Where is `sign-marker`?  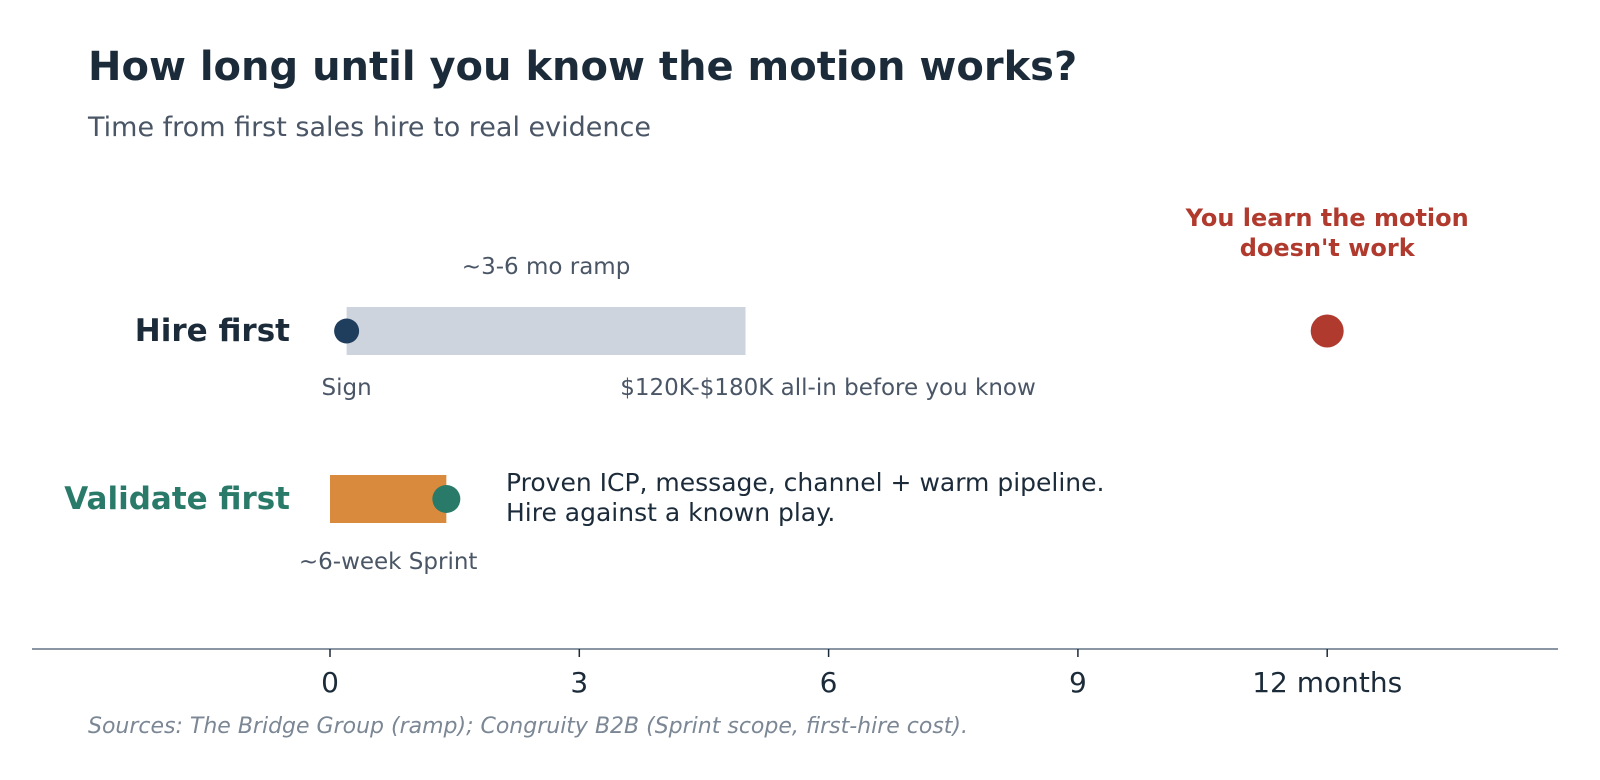 sign-marker is located at coordinates (347, 331).